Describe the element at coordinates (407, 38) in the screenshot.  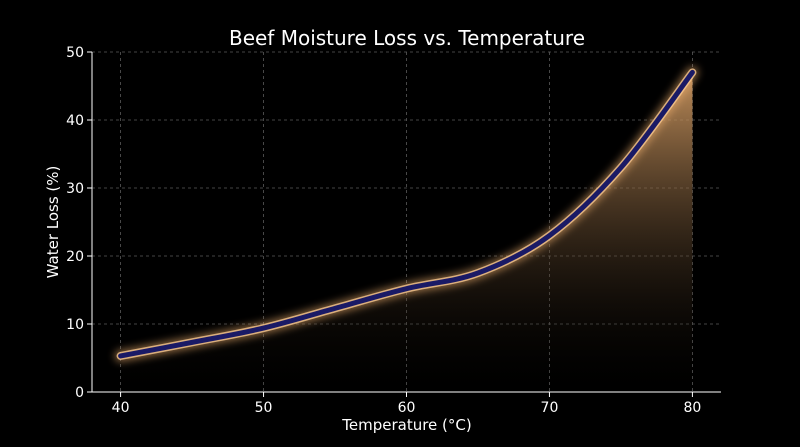
I see `chart-title: Beef Moisture Loss vs. Temperature` at that location.